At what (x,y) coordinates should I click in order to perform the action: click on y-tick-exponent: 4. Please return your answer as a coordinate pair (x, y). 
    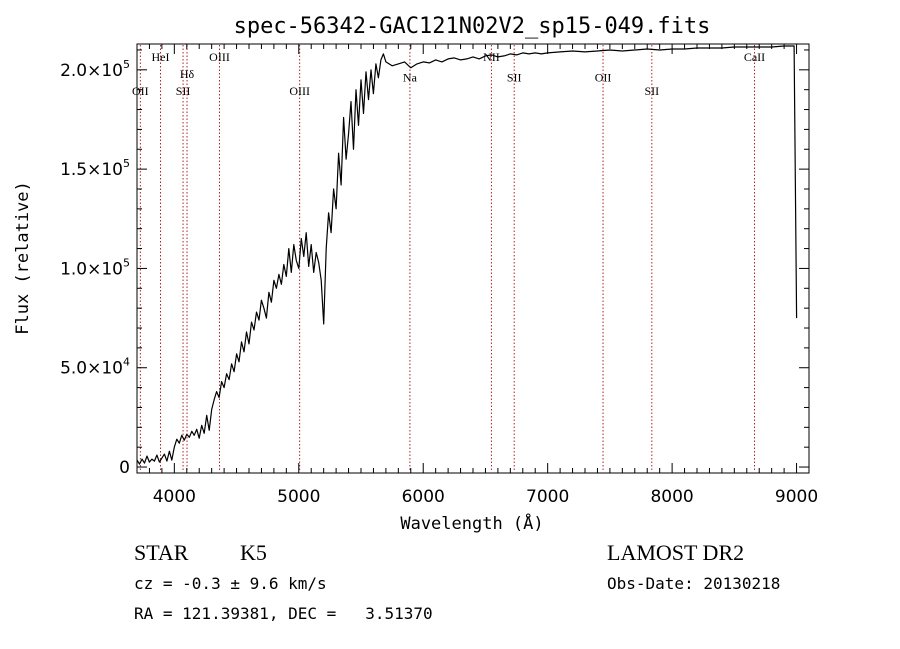
    Looking at the image, I should click on (126, 362).